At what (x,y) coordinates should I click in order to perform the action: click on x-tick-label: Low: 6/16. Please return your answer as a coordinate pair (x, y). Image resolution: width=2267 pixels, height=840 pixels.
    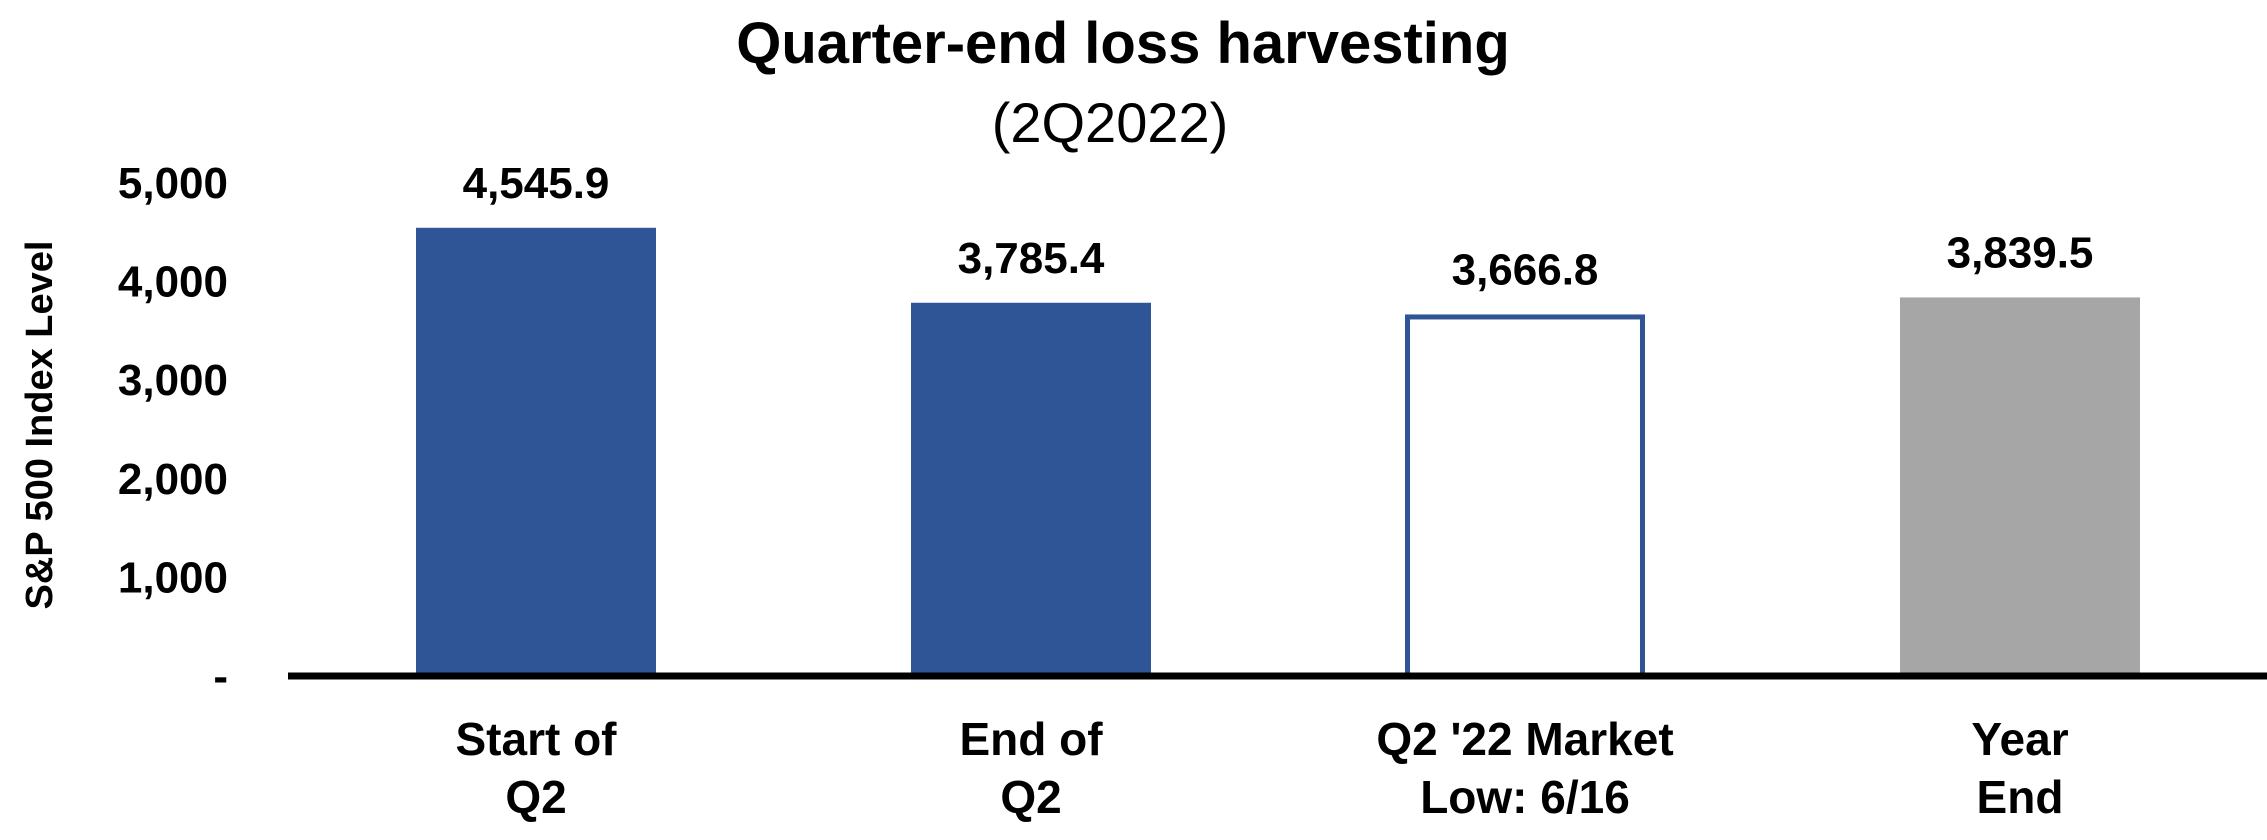
    Looking at the image, I should click on (1525, 797).